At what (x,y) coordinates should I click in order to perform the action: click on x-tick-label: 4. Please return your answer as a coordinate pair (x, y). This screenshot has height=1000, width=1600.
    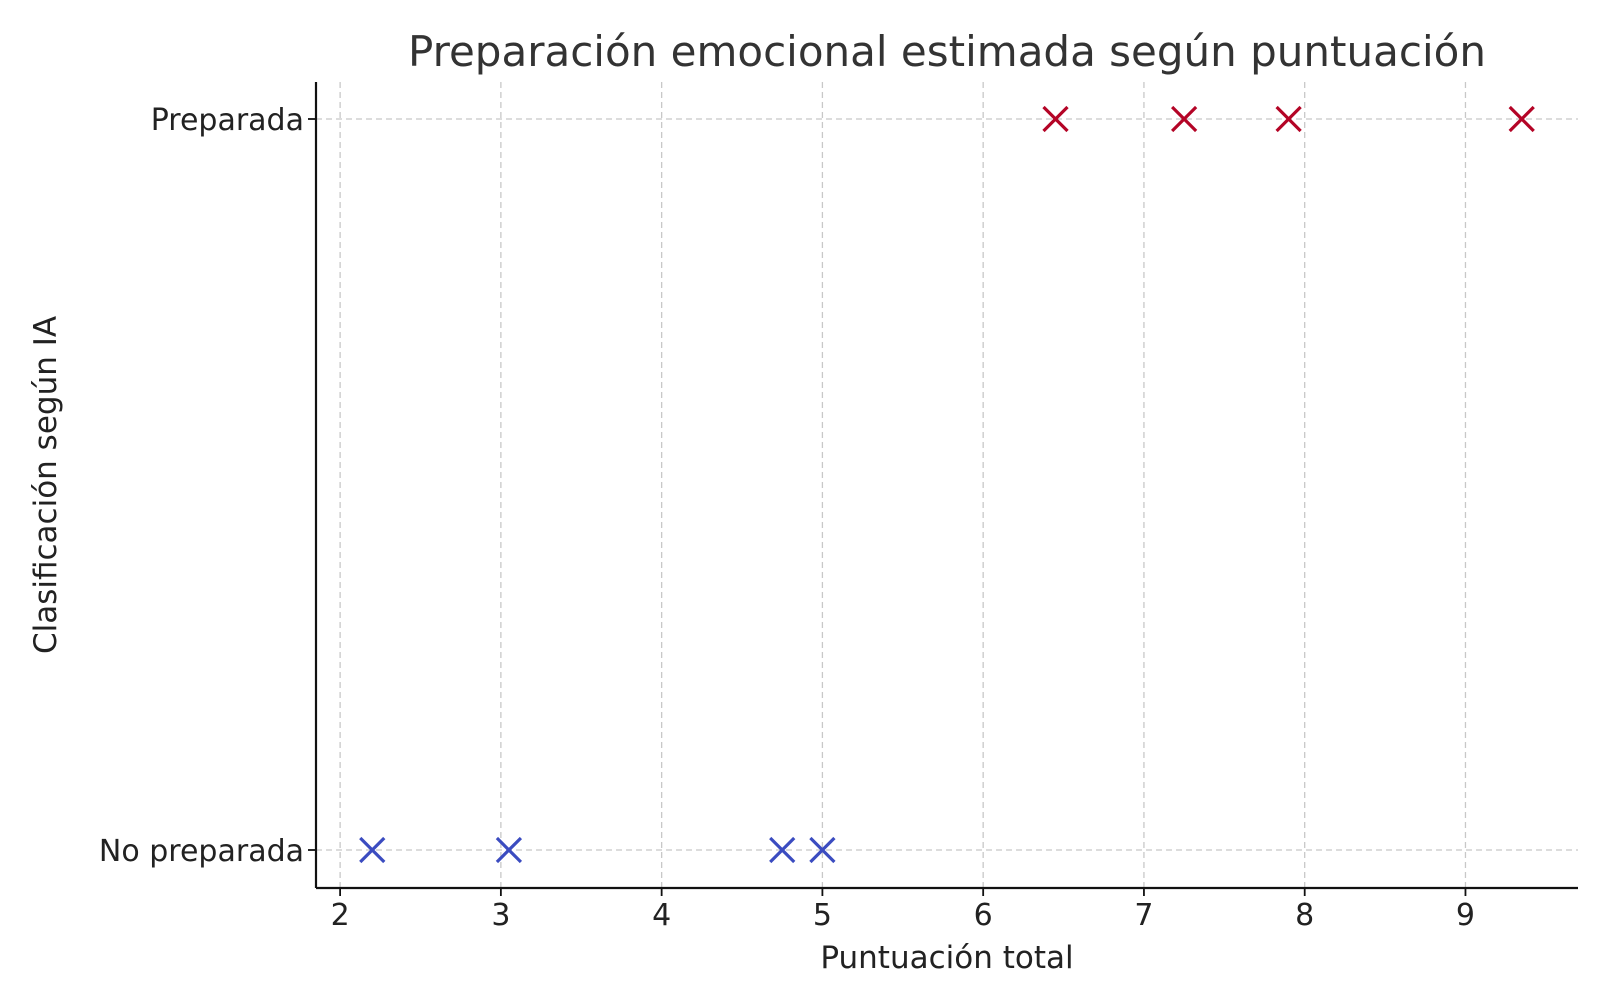
    Looking at the image, I should click on (661, 915).